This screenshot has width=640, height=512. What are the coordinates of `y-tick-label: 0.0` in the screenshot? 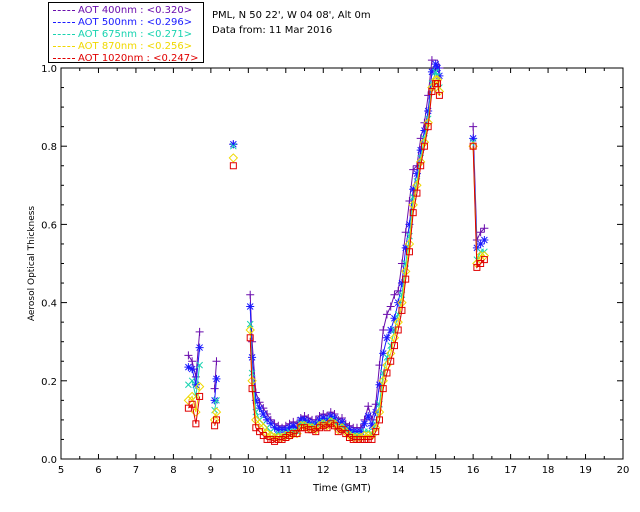 It's located at (49, 460).